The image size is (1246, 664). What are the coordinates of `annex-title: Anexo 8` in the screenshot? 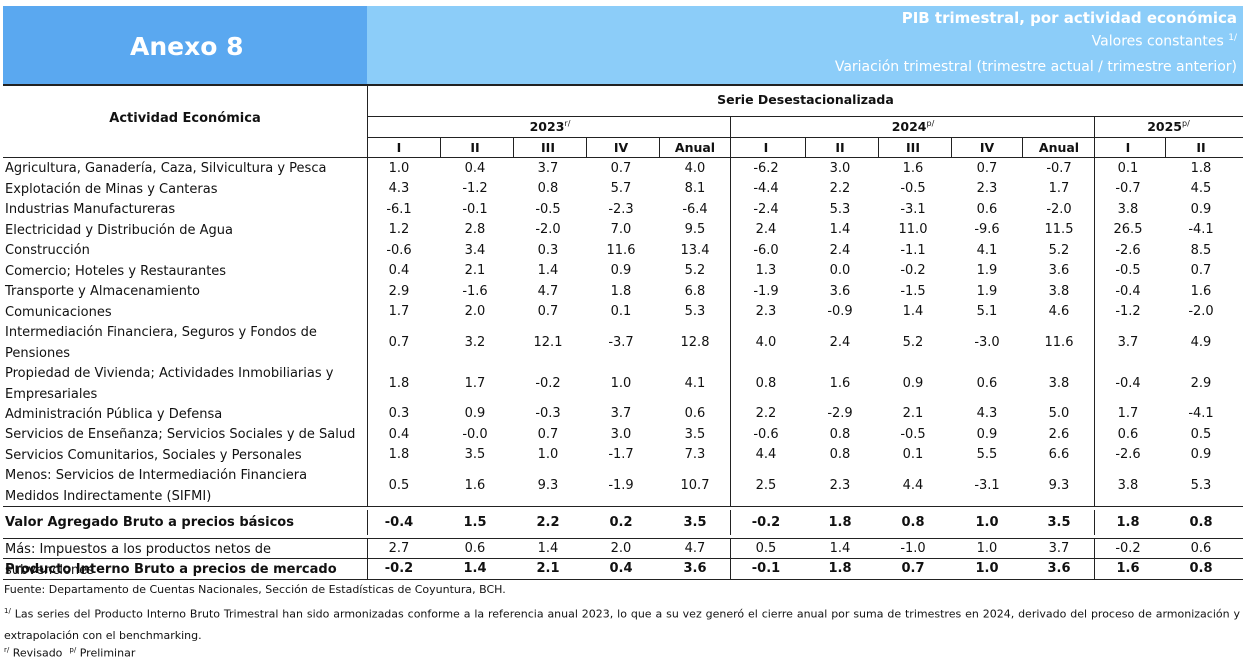 It's located at (187, 46).